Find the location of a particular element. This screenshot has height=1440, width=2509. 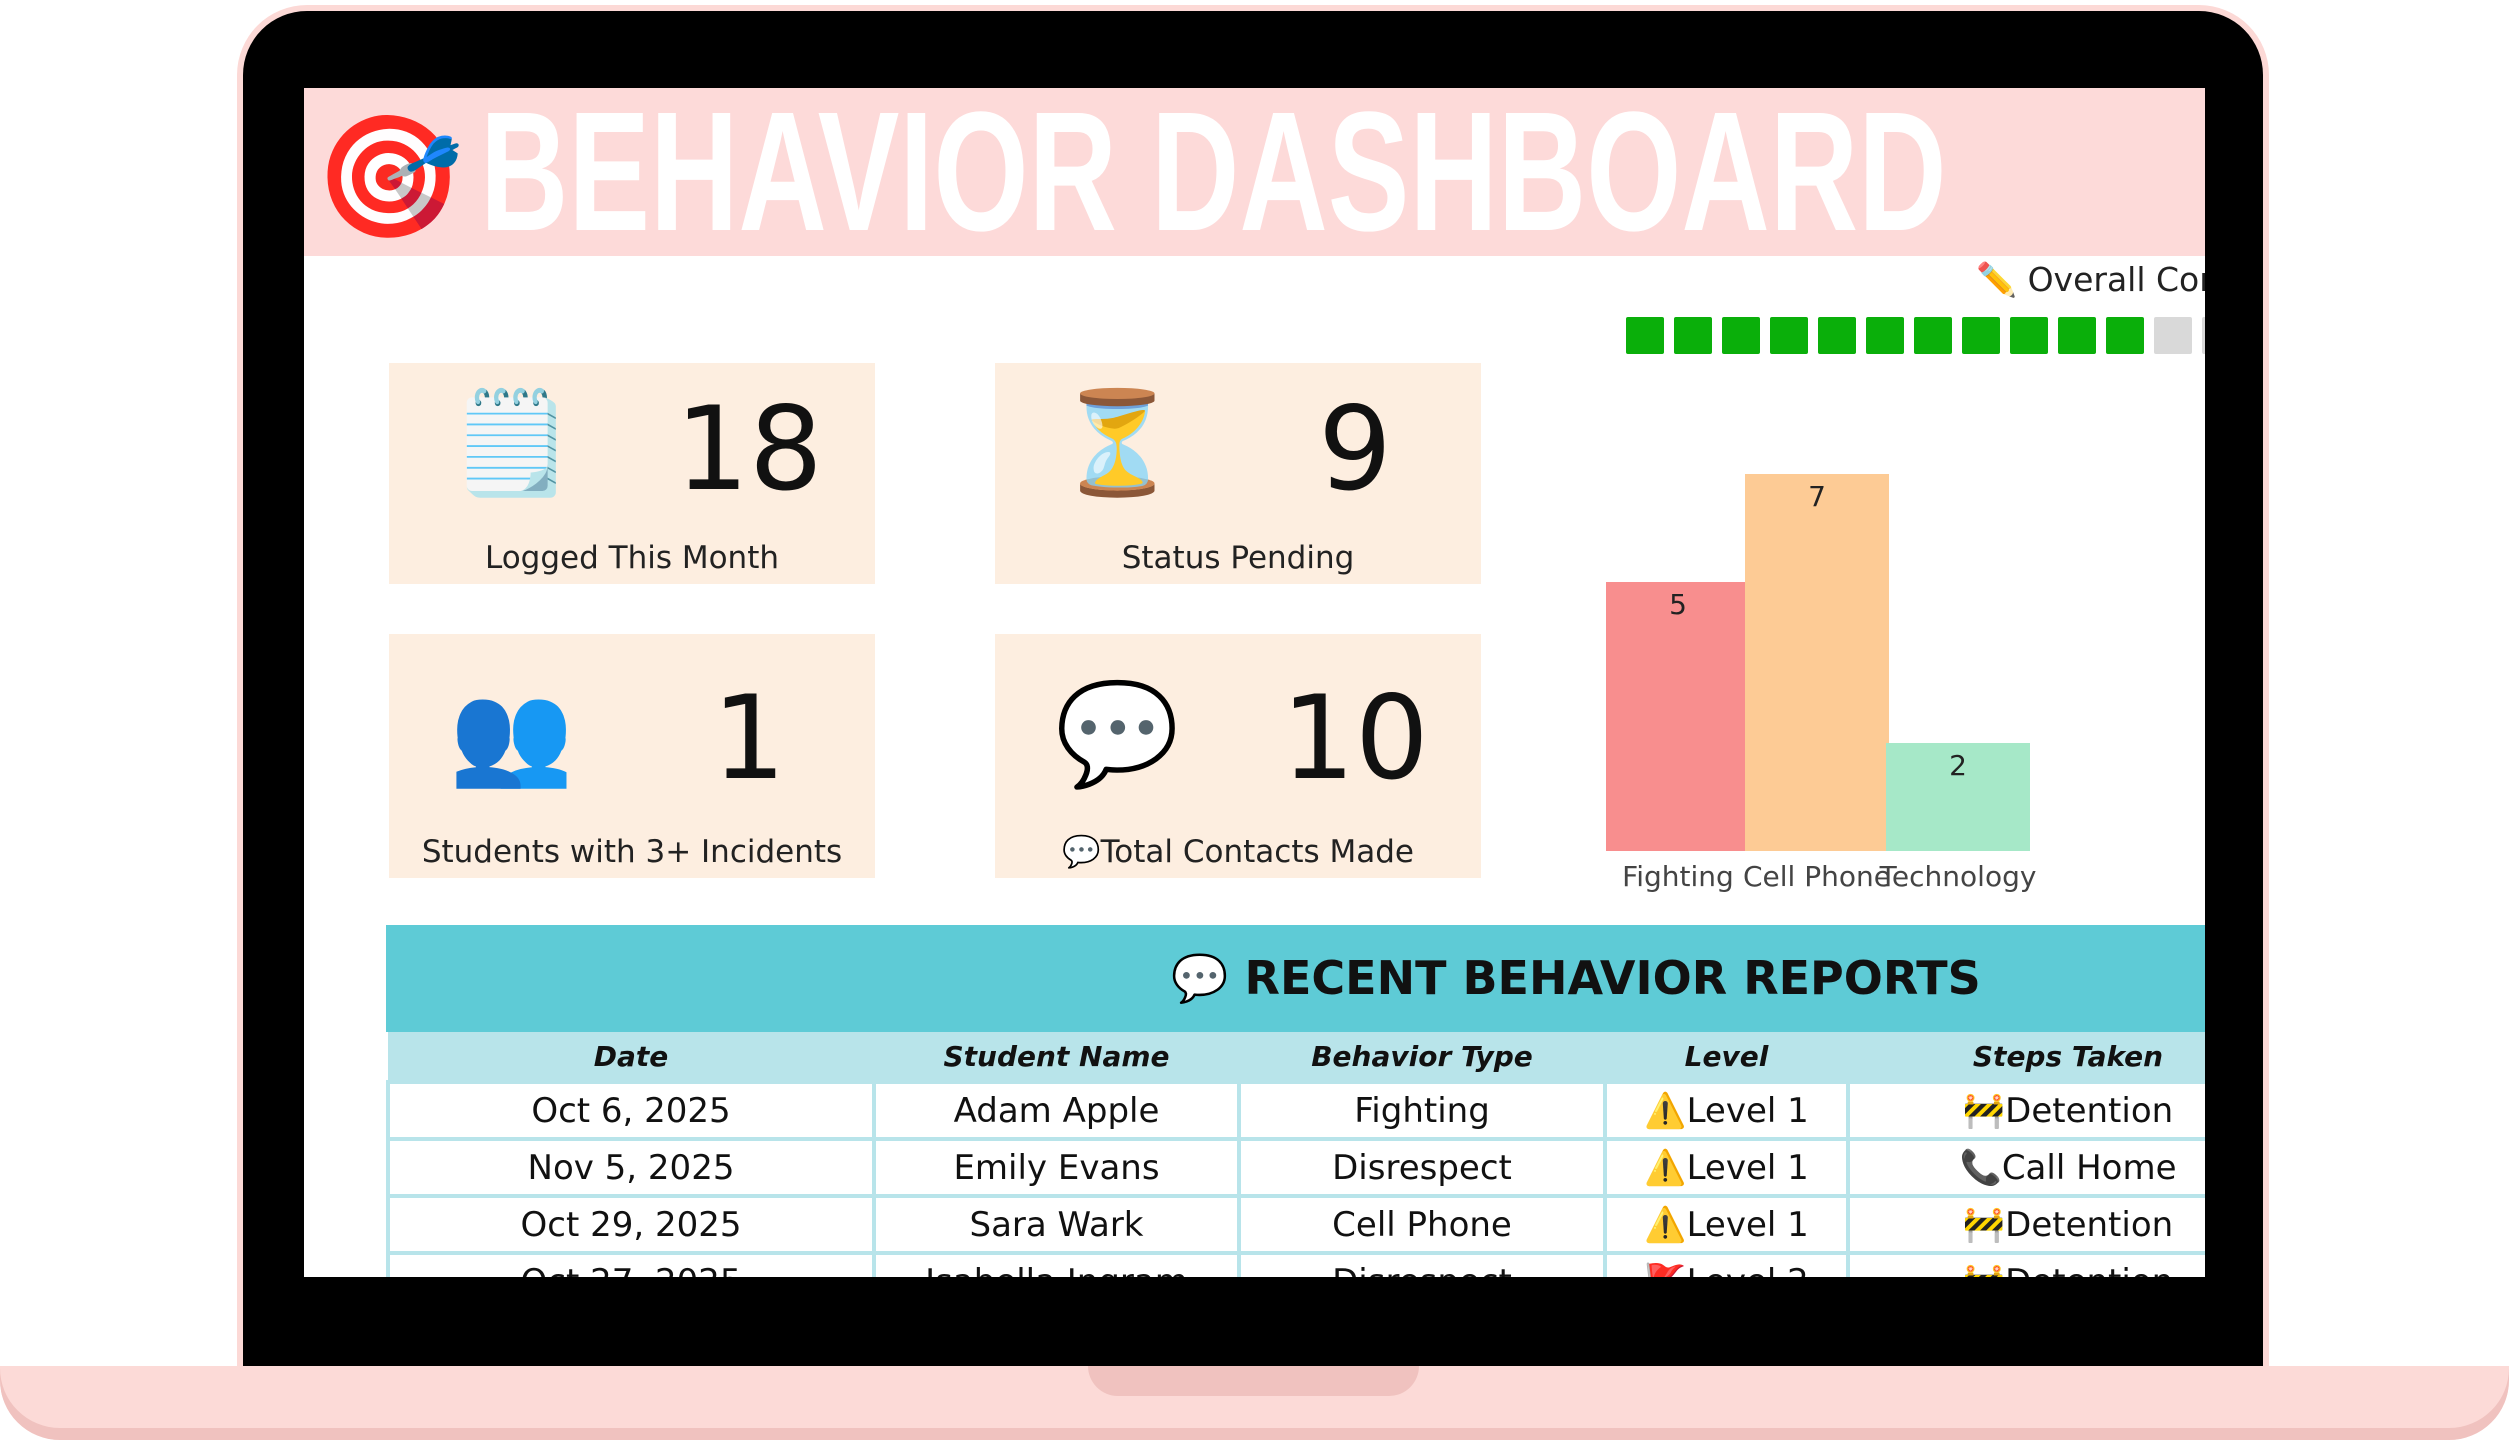

stat-label: 💬Total Contacts Made is located at coordinates (1238, 852).